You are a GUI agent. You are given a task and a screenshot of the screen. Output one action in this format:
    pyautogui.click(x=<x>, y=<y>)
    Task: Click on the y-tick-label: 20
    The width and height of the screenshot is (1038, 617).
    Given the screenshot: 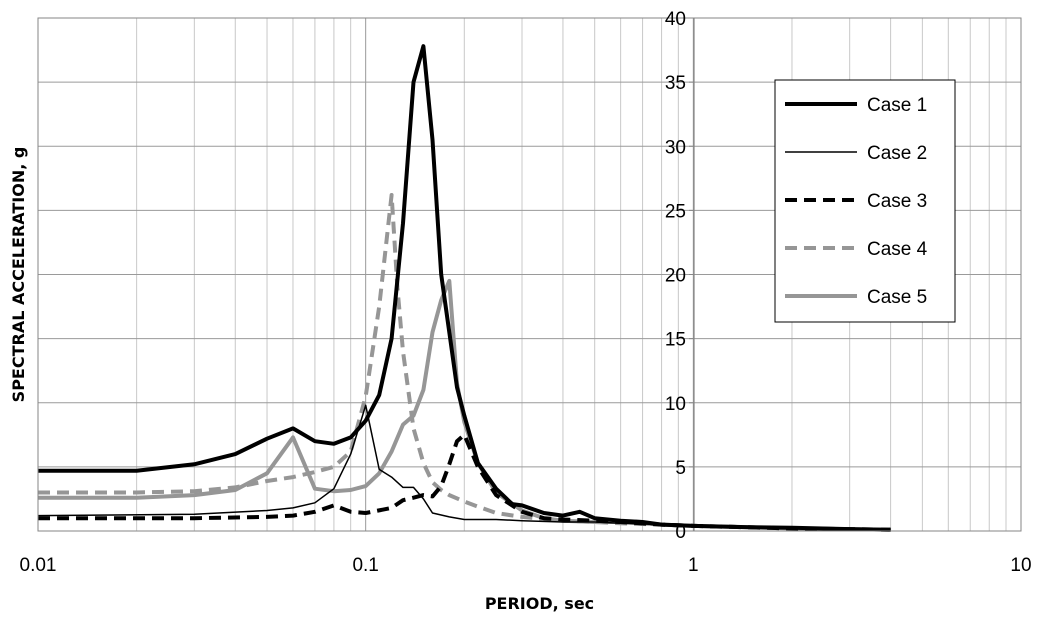 What is the action you would take?
    pyautogui.click(x=675, y=276)
    